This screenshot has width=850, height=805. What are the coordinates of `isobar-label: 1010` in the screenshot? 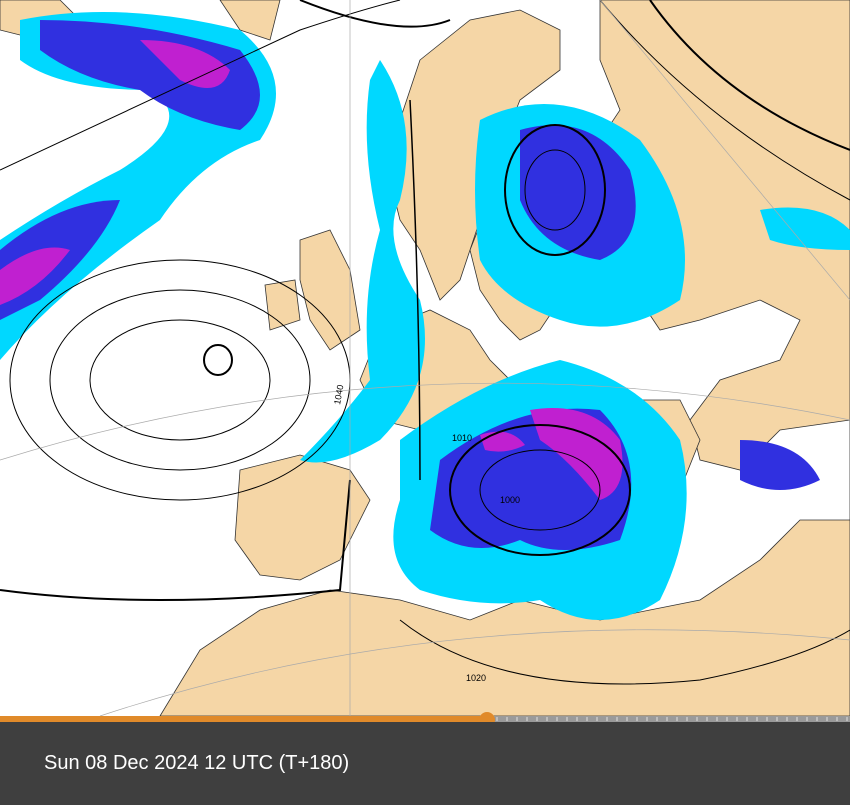 It's located at (462, 438).